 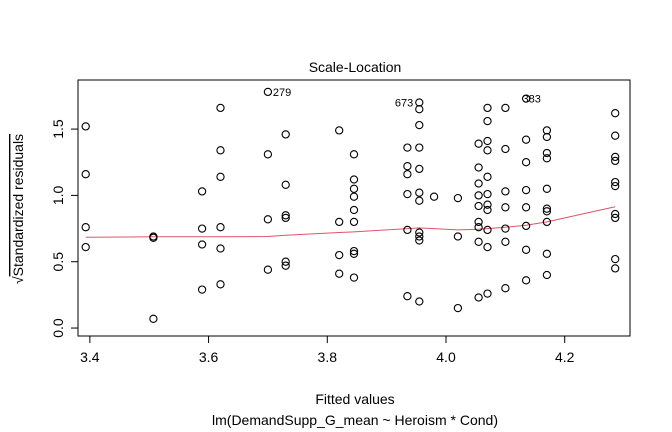 I want to click on point-annotation: 279, so click(x=282, y=93).